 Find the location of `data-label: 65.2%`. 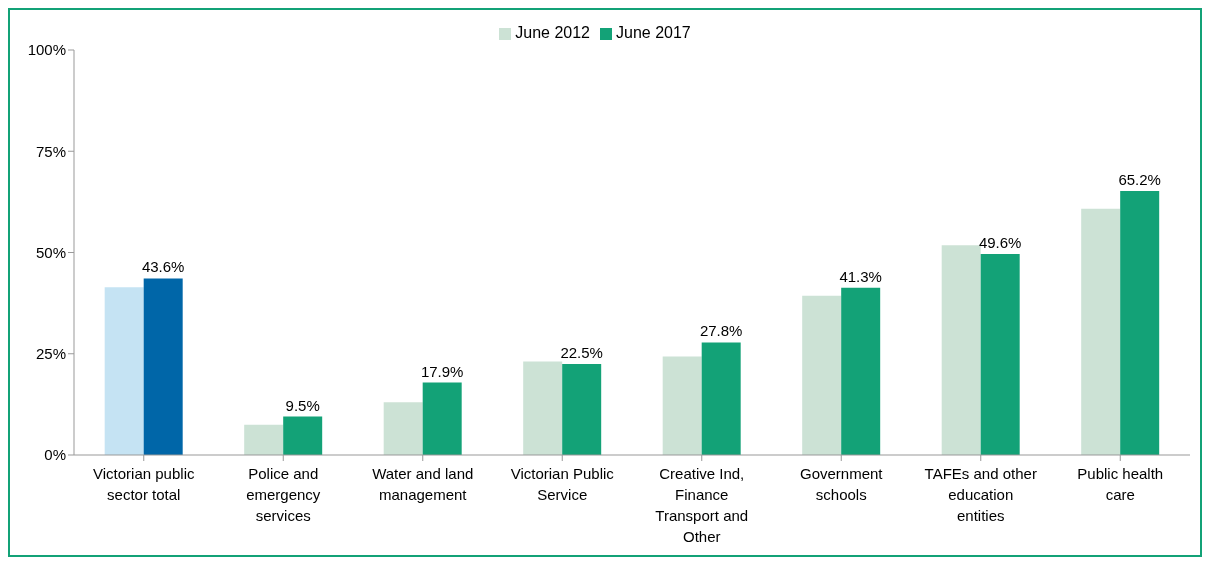

data-label: 65.2% is located at coordinates (1139, 179).